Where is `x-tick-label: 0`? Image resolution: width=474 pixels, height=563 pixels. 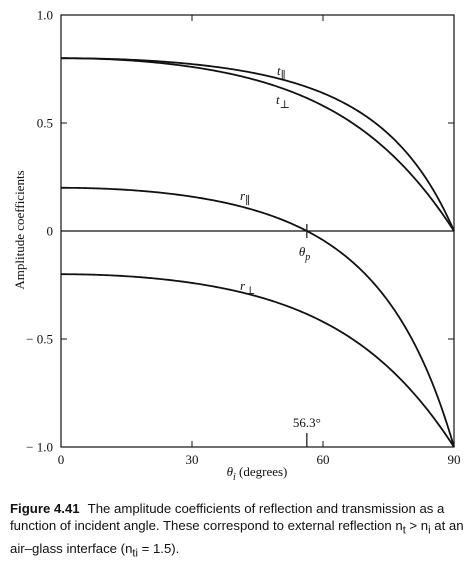
x-tick-label: 0 is located at coordinates (61, 459).